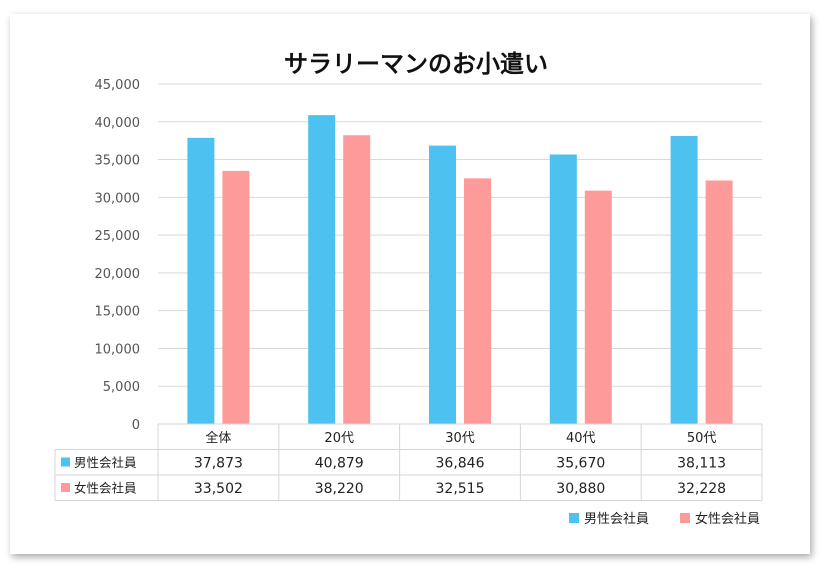  I want to click on data-label: 36,846, so click(460, 464).